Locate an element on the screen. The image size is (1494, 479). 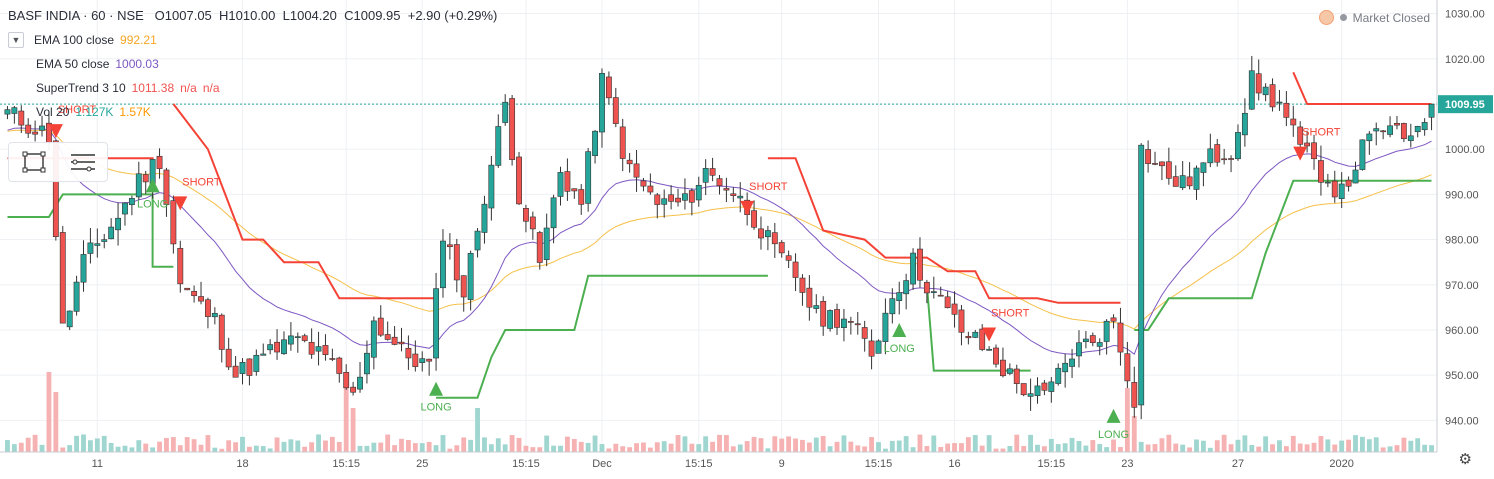
supertrend-row: SuperTrend 3 10 1011.38 n/a n/a is located at coordinates (252, 88).